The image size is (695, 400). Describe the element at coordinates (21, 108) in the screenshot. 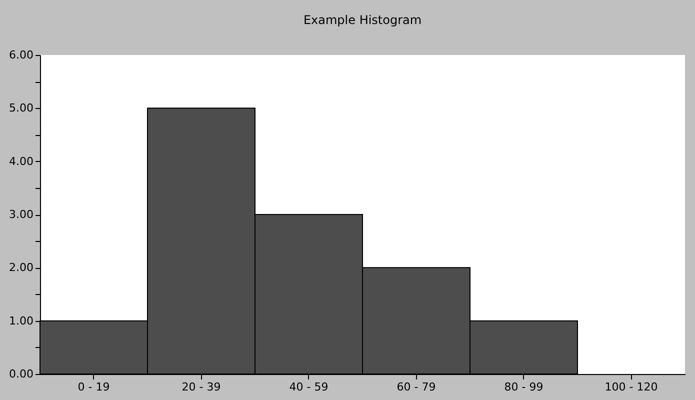

I see `y-tick-label: 5.00` at that location.